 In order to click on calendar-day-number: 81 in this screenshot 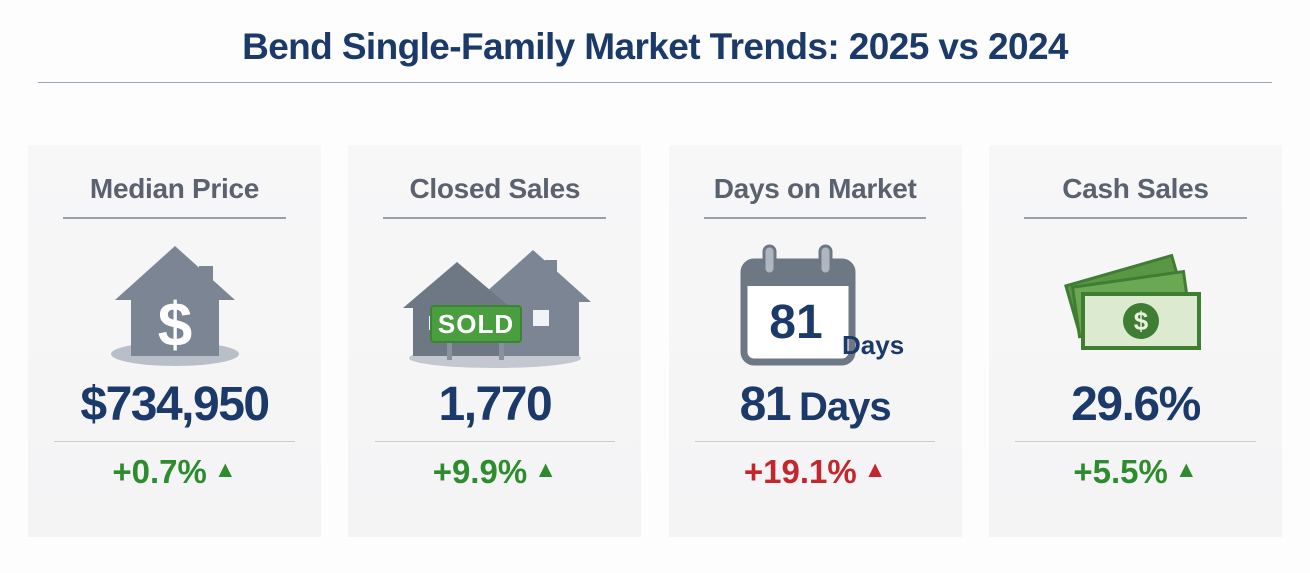, I will do `click(795, 322)`.